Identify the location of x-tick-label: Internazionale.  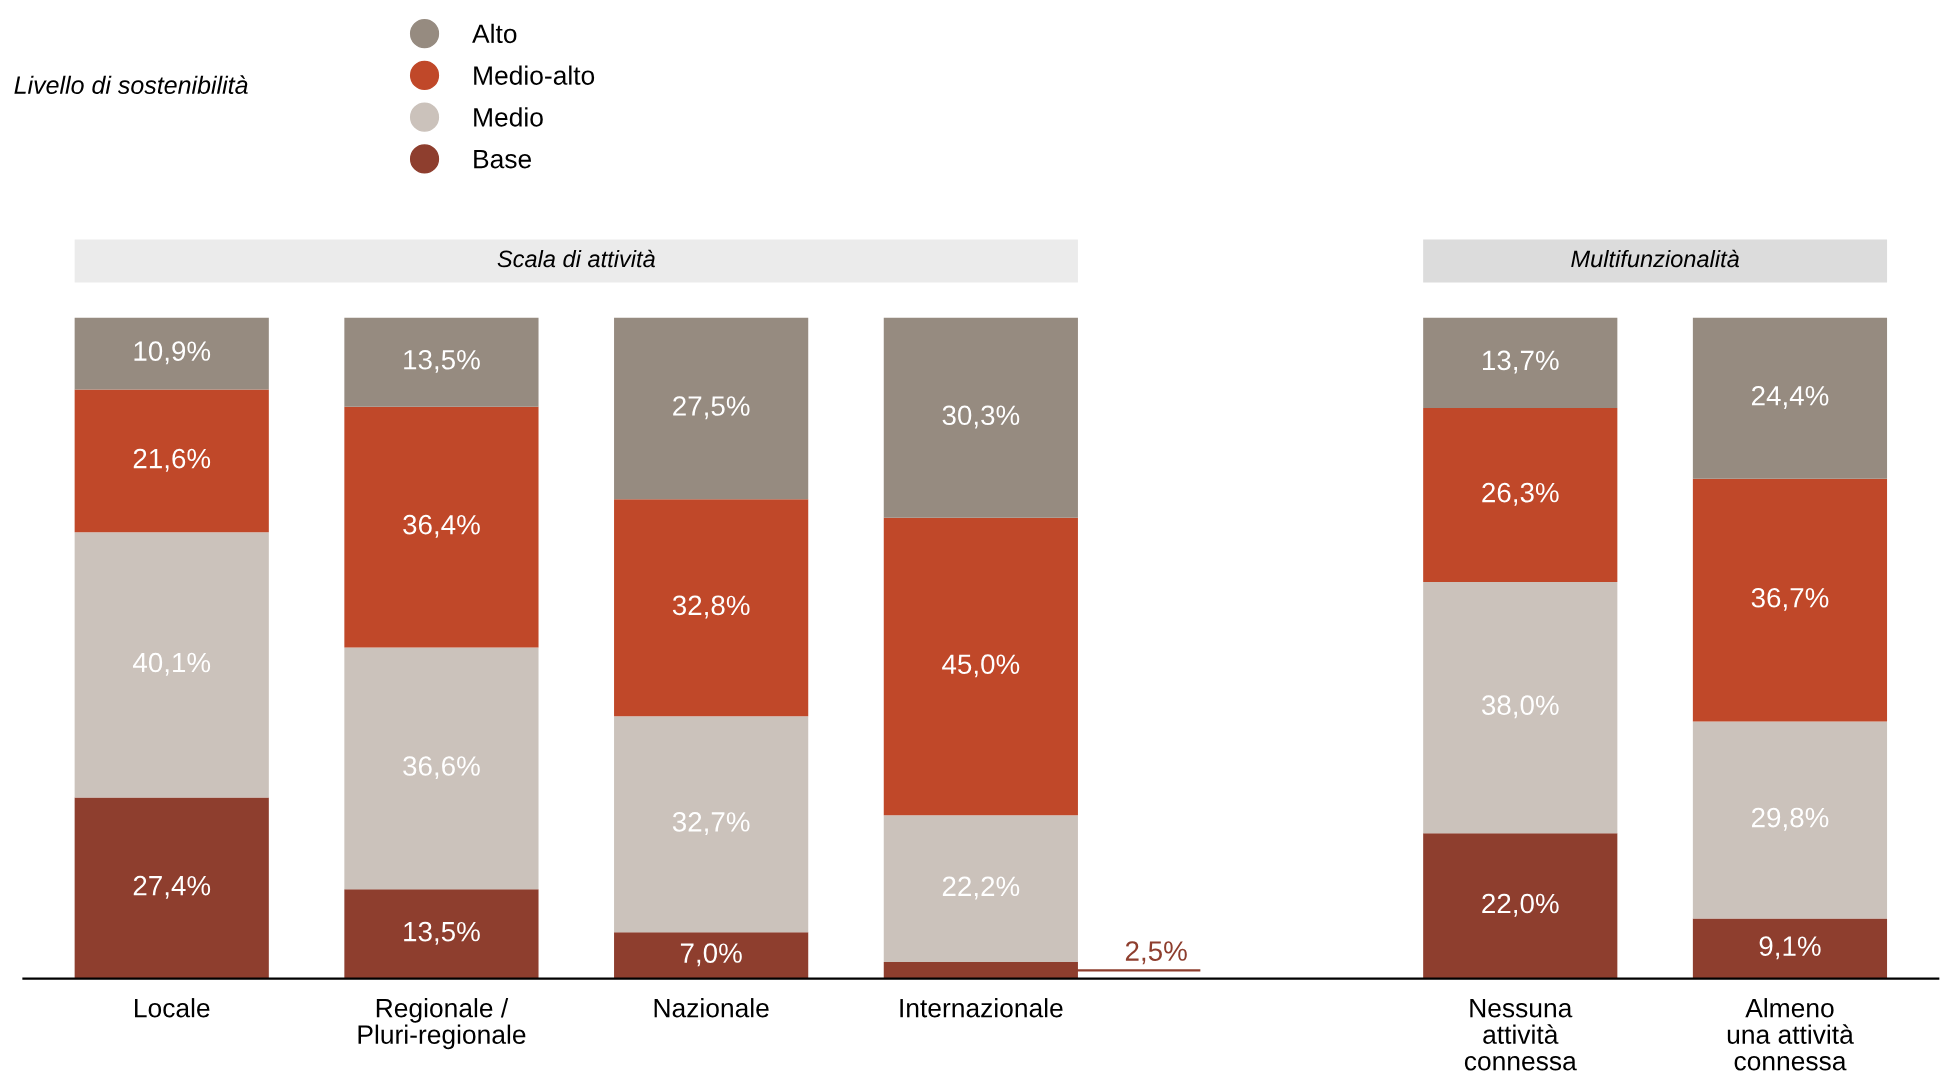
(981, 1008).